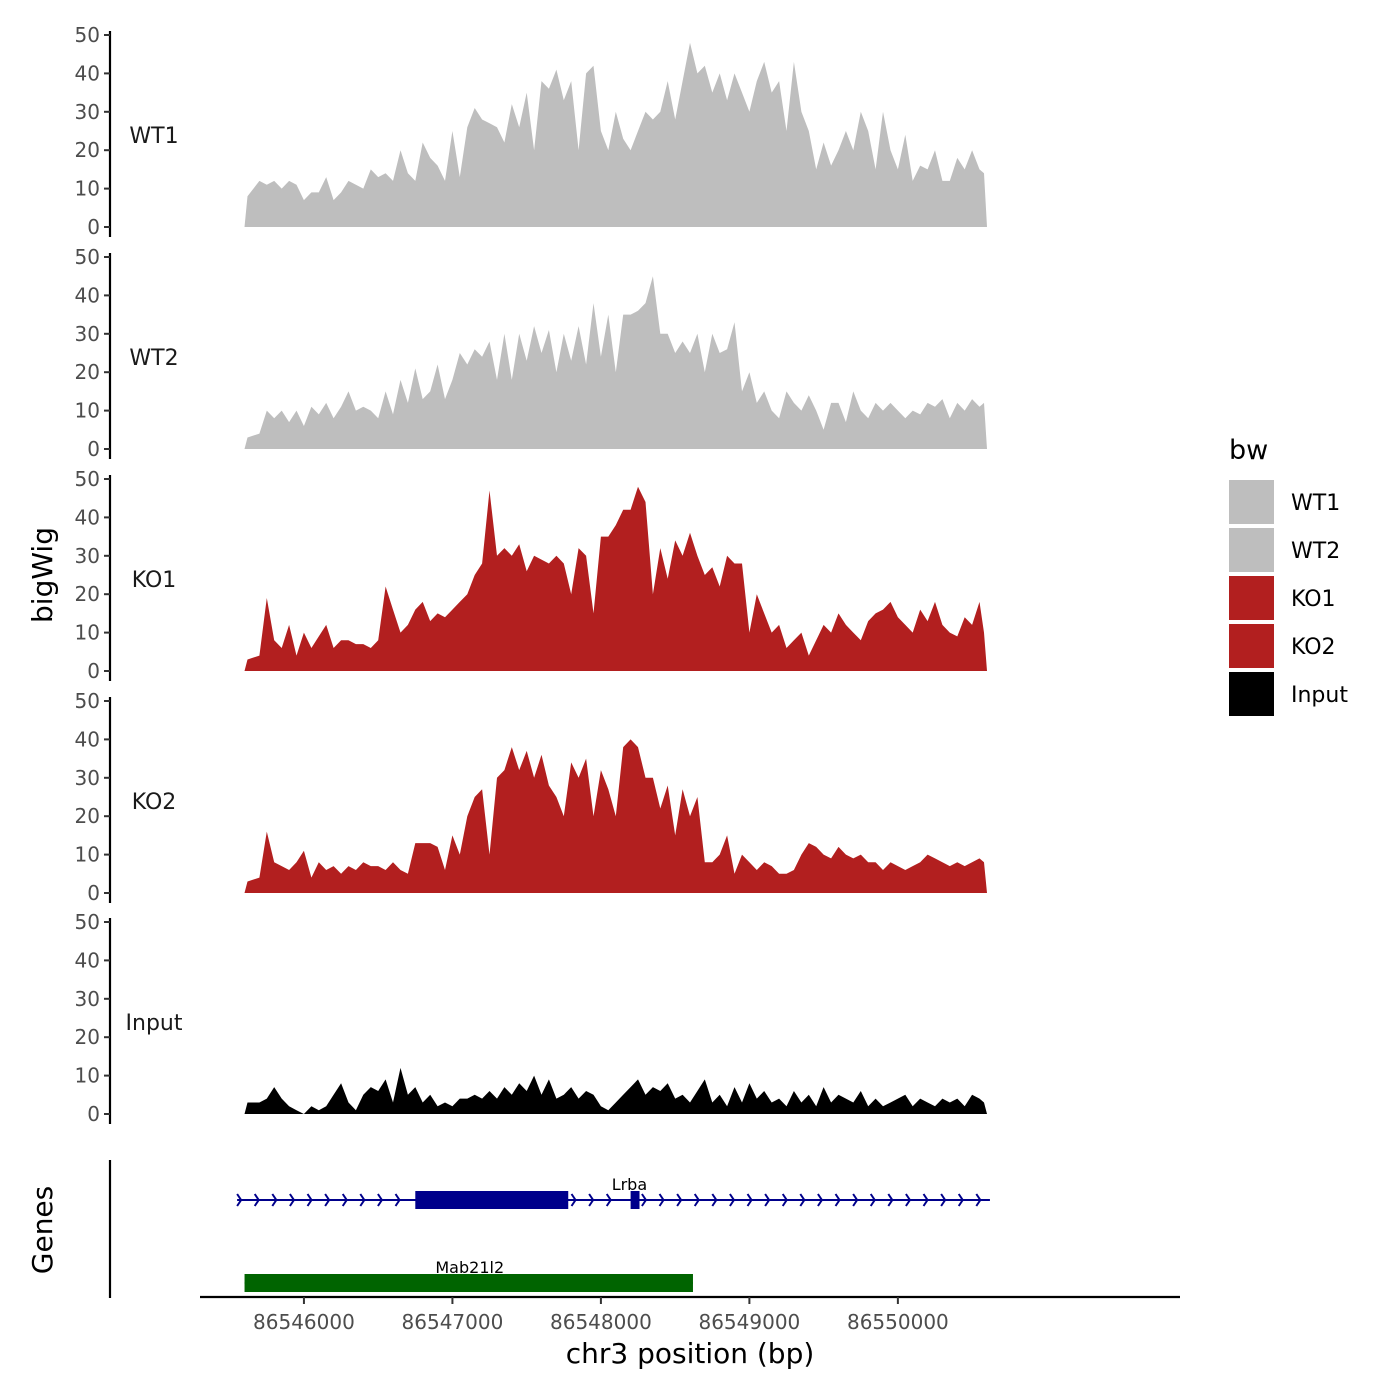 The height and width of the screenshot is (1400, 1400). Describe the element at coordinates (1315, 551) in the screenshot. I see `legend-label-wt2: WT2` at that location.